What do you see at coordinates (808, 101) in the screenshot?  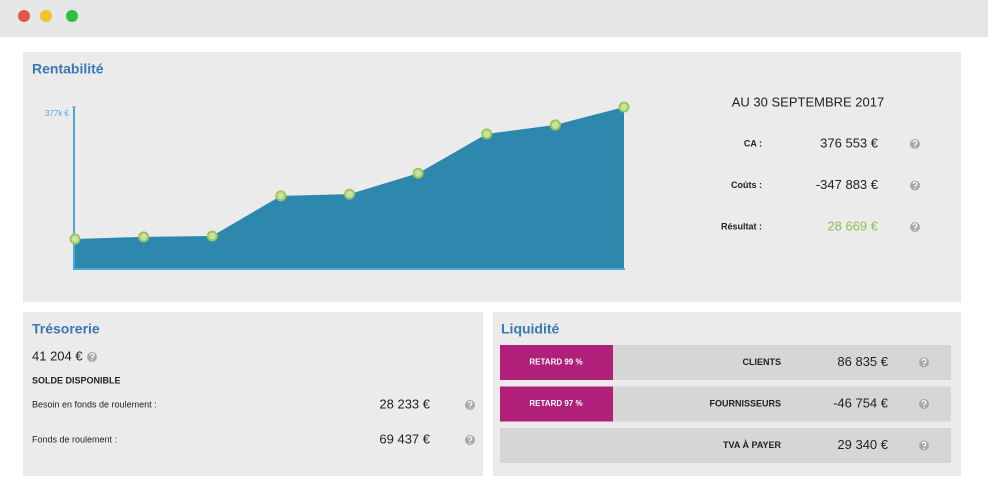 I see `summary-heading: AU 30 SEPTEMBRE 2017` at bounding box center [808, 101].